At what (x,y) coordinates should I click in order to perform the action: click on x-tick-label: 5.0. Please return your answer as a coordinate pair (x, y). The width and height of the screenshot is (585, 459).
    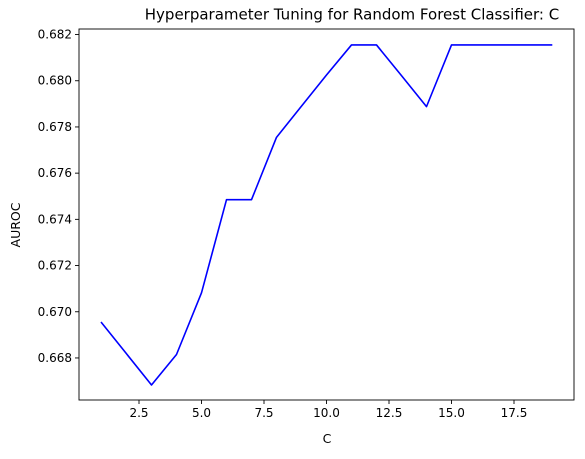
    Looking at the image, I should click on (201, 413).